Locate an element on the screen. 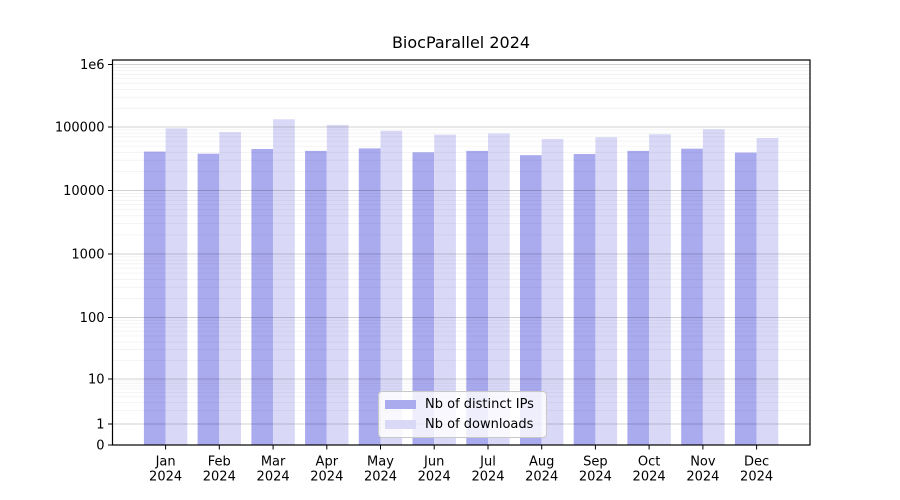 Image resolution: width=900 pixels, height=500 pixels. bar-distinct-ips-sep is located at coordinates (584, 299).